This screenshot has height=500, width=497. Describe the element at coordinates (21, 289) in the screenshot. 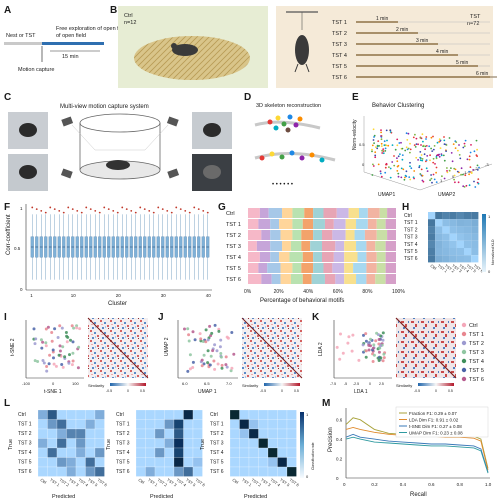

I see `panel-f-yt-2: 0` at that location.